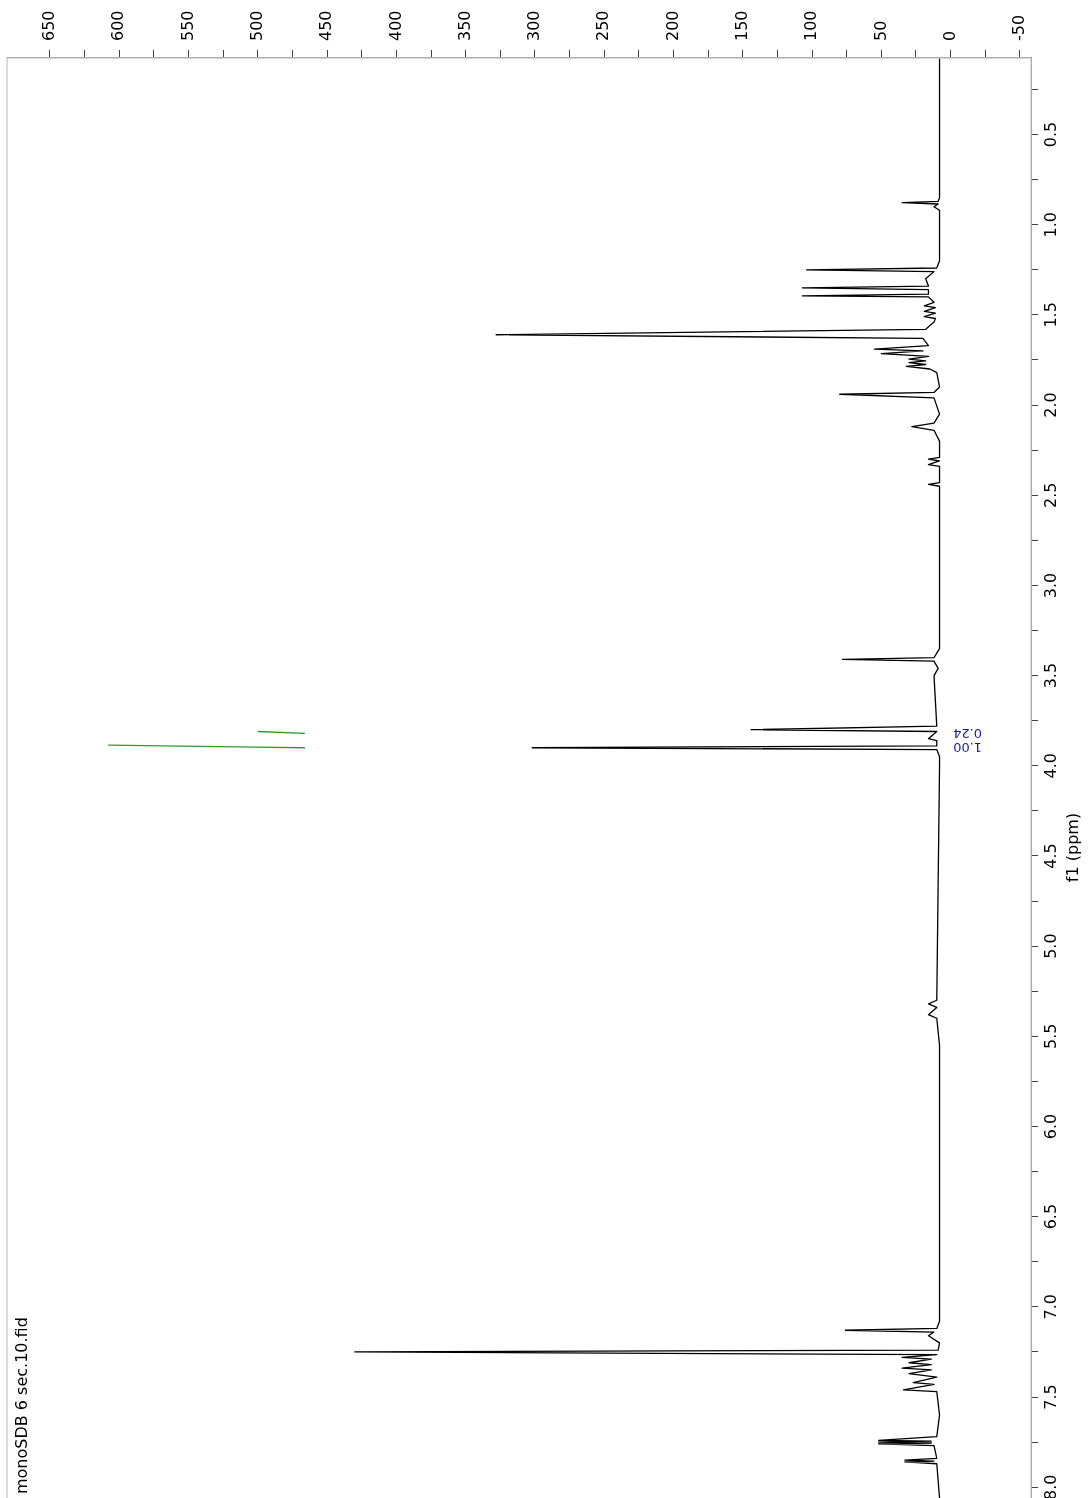 Image resolution: width=1090 pixels, height=1498 pixels. Describe the element at coordinates (1051, 1486) in the screenshot. I see `y-tick-label: 8.0` at that location.